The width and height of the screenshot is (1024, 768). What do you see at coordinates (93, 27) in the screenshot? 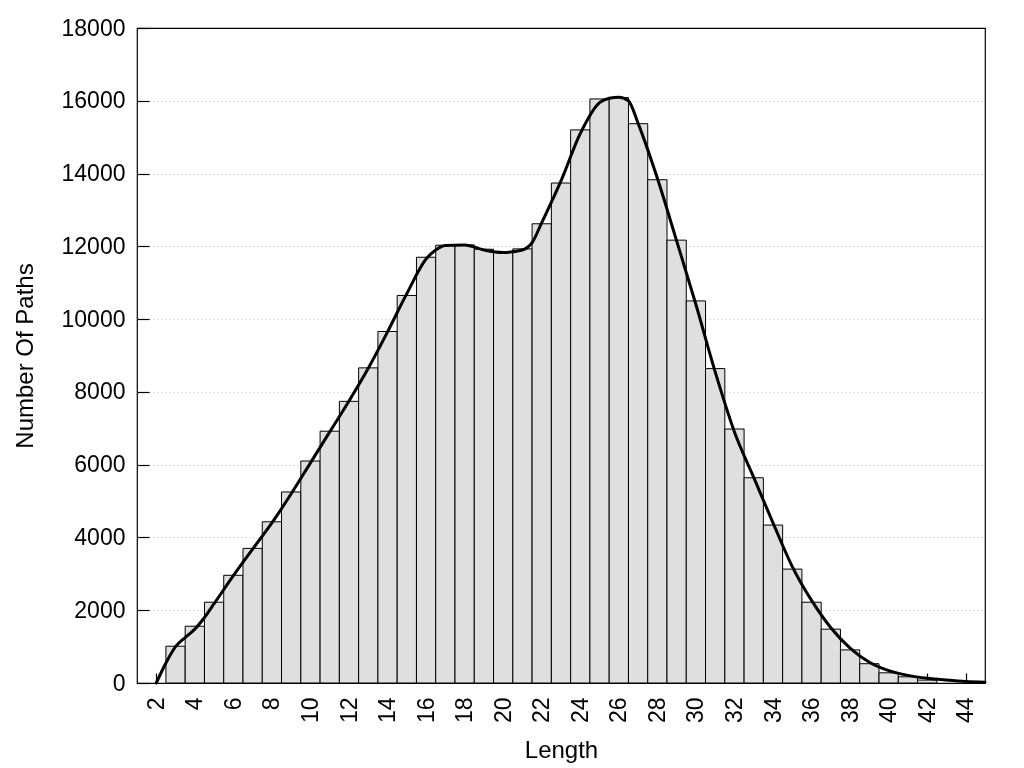
I see `y-tick-label: 18000` at bounding box center [93, 27].